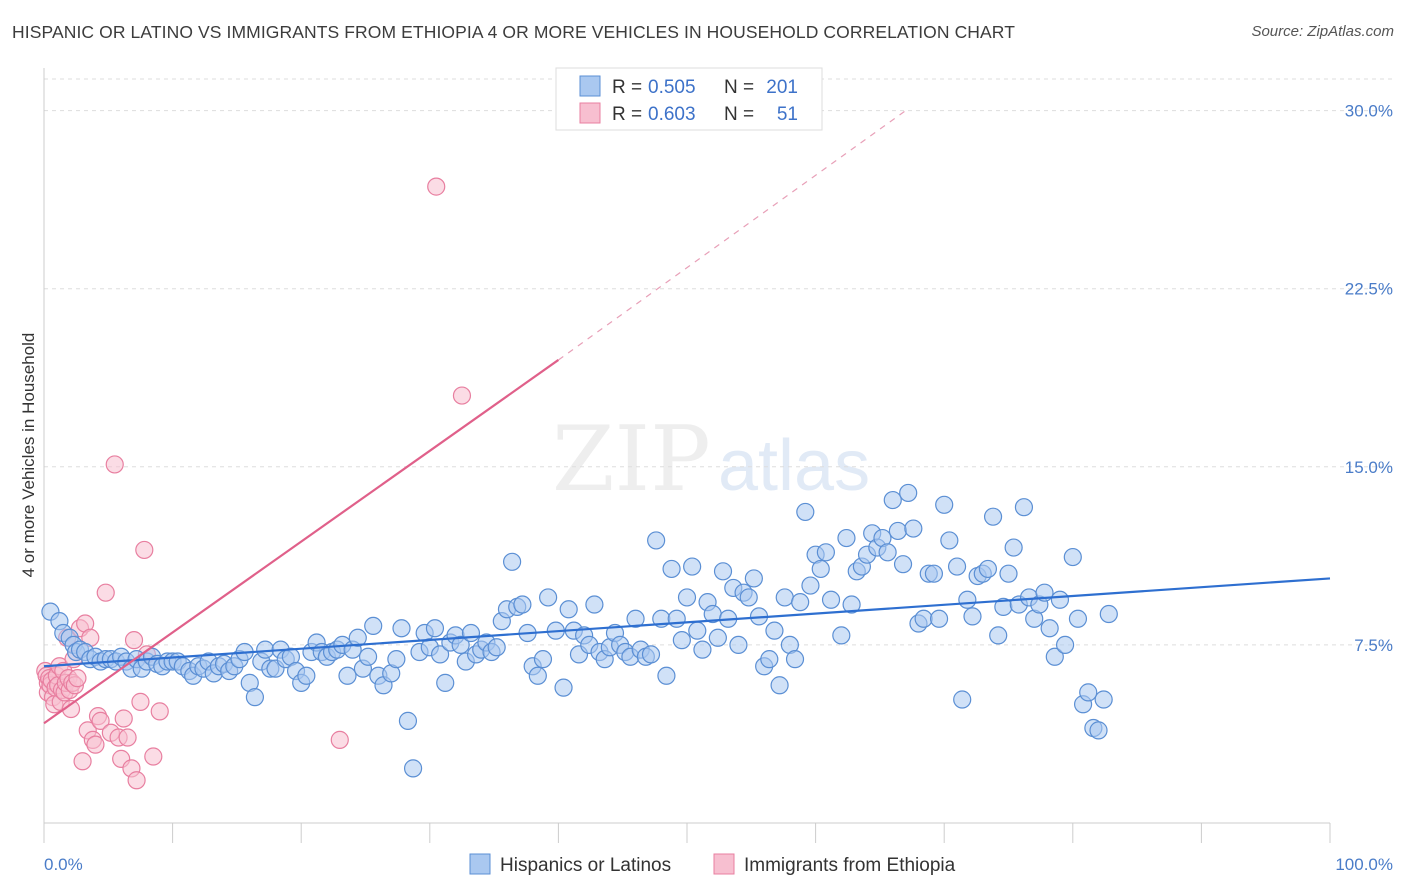  I want to click on watermark-atlas: atlas, so click(794, 466).